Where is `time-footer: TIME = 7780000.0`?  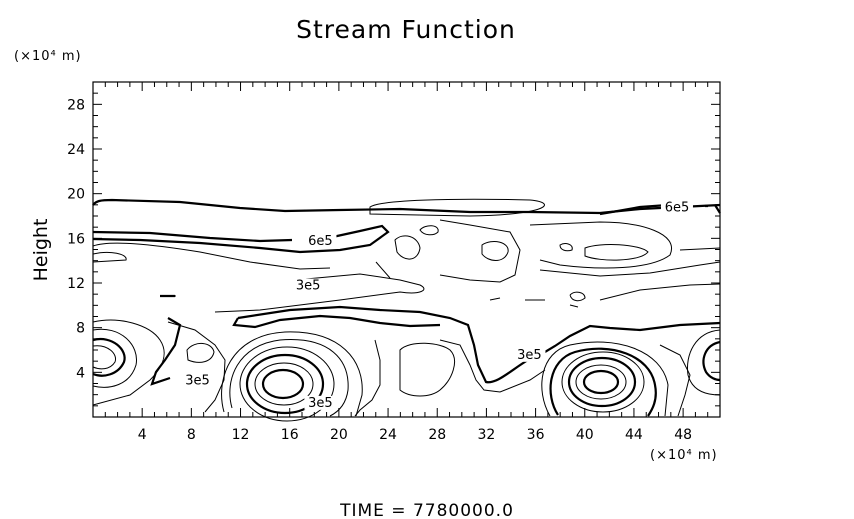
time-footer: TIME = 7780000.0 is located at coordinates (426, 510).